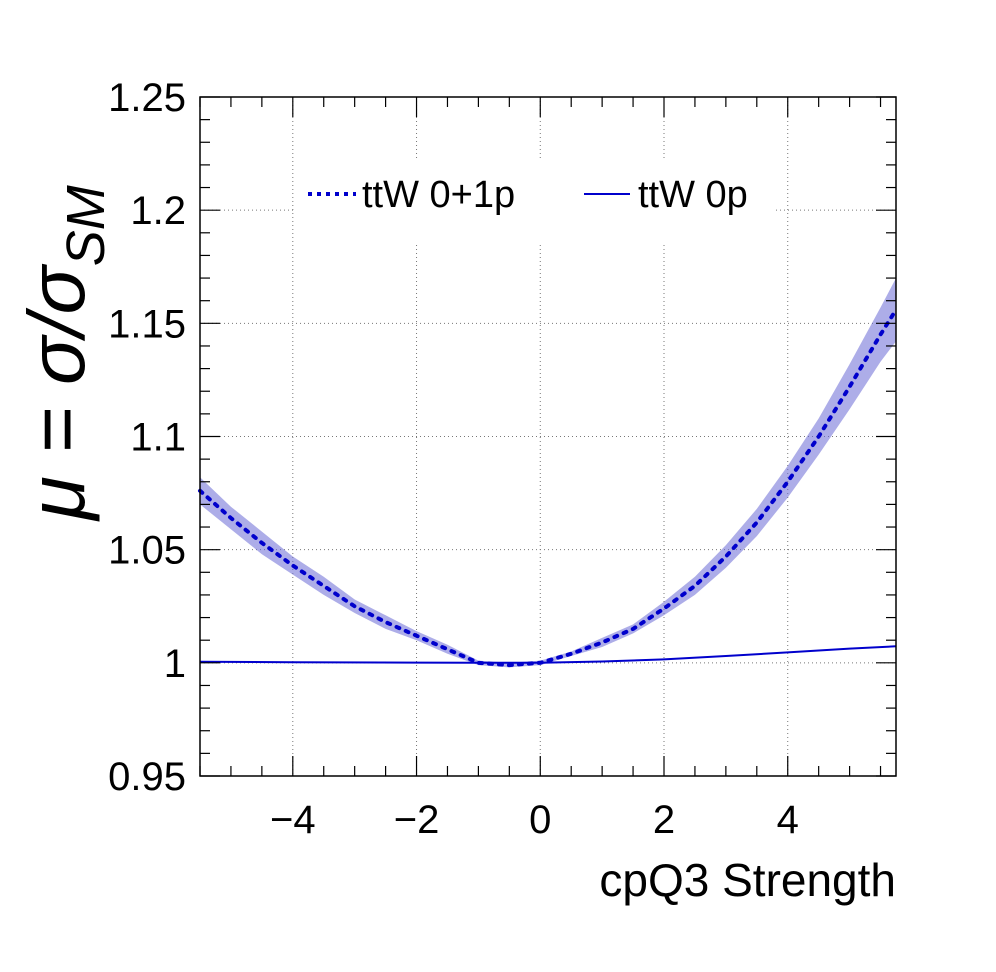 The image size is (996, 972). I want to click on y-tick-label-1: 1, so click(175, 664).